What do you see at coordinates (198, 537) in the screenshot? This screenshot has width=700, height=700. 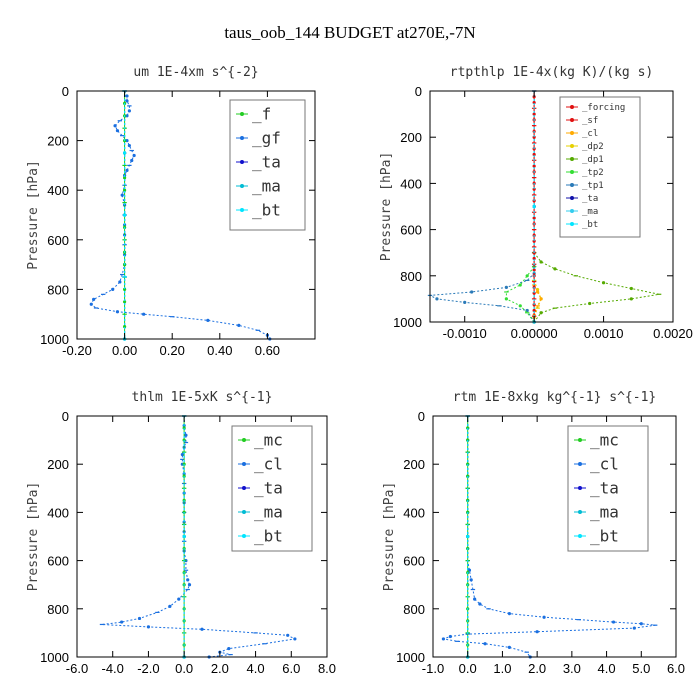 I see `series-cl` at bounding box center [198, 537].